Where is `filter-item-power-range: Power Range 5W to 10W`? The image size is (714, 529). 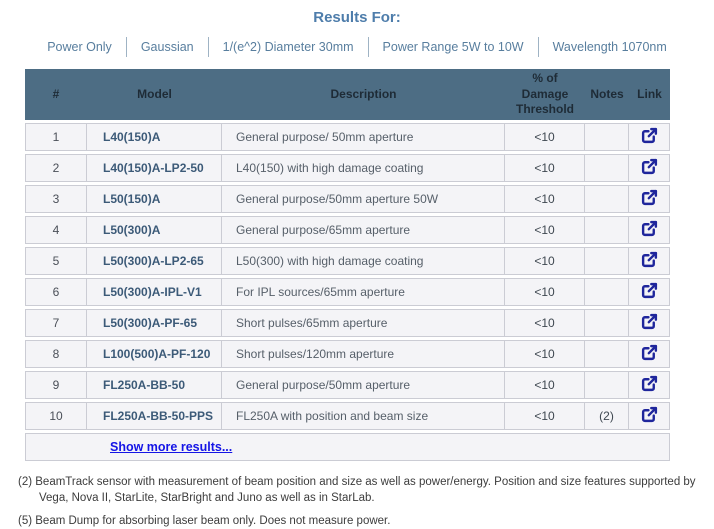 filter-item-power-range: Power Range 5W to 10W is located at coordinates (454, 47).